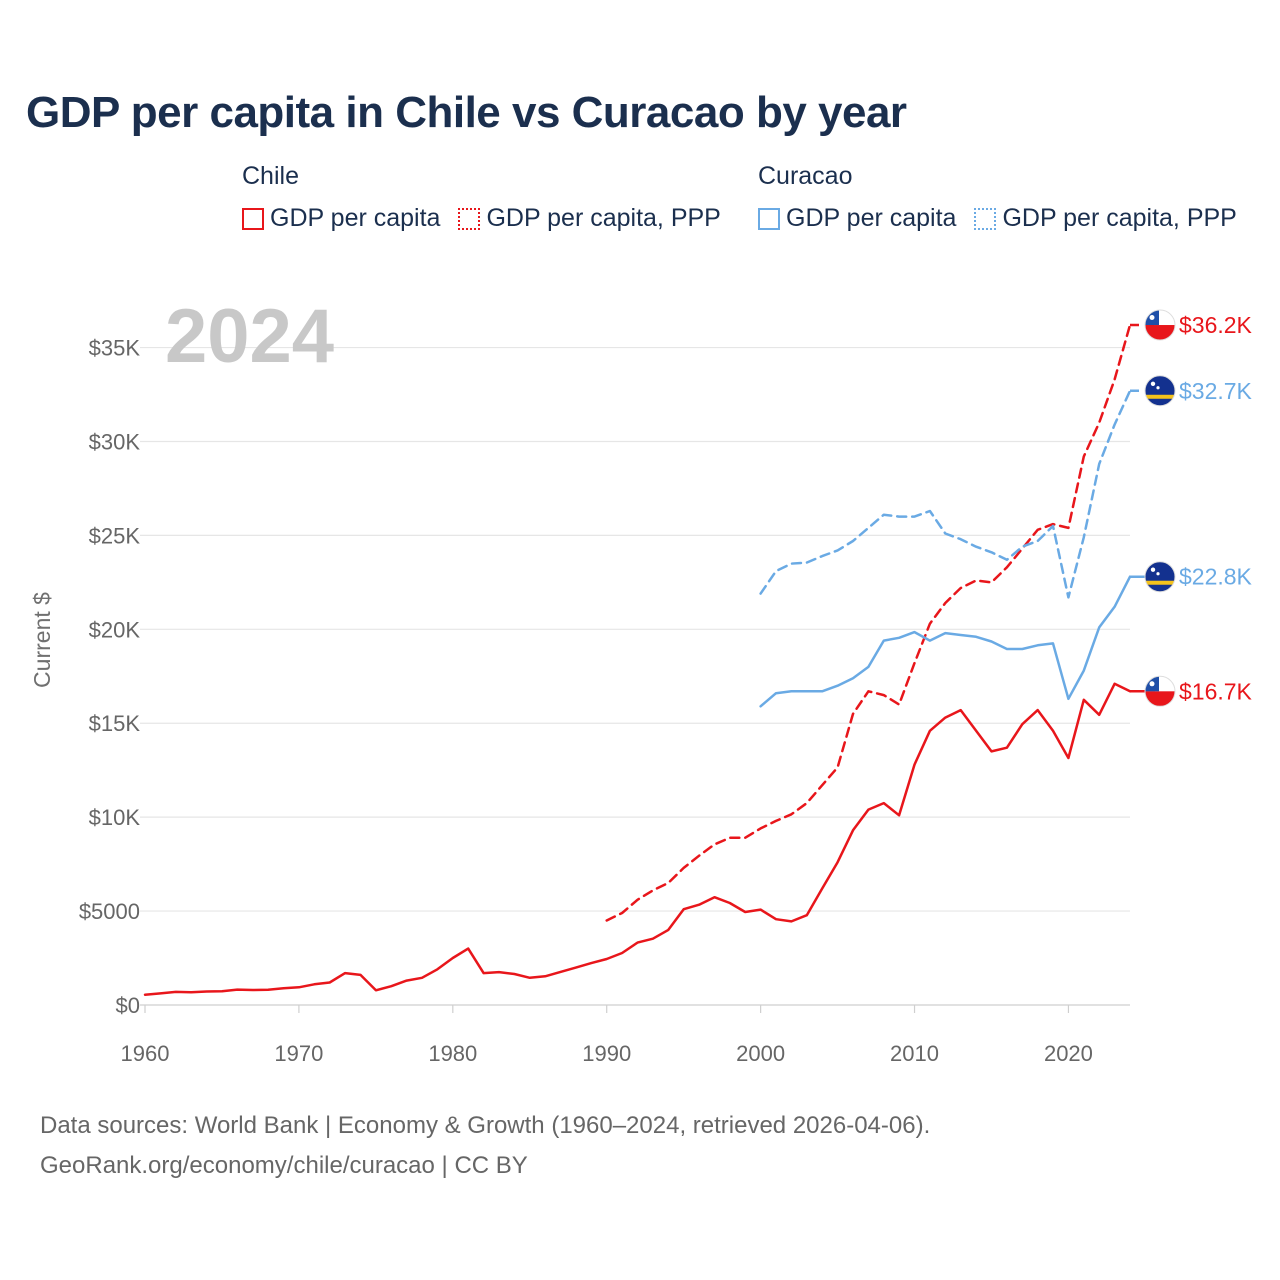 The image size is (1280, 1280). Describe the element at coordinates (805, 176) in the screenshot. I see `legend-group-title-curacao: Curacao` at that location.